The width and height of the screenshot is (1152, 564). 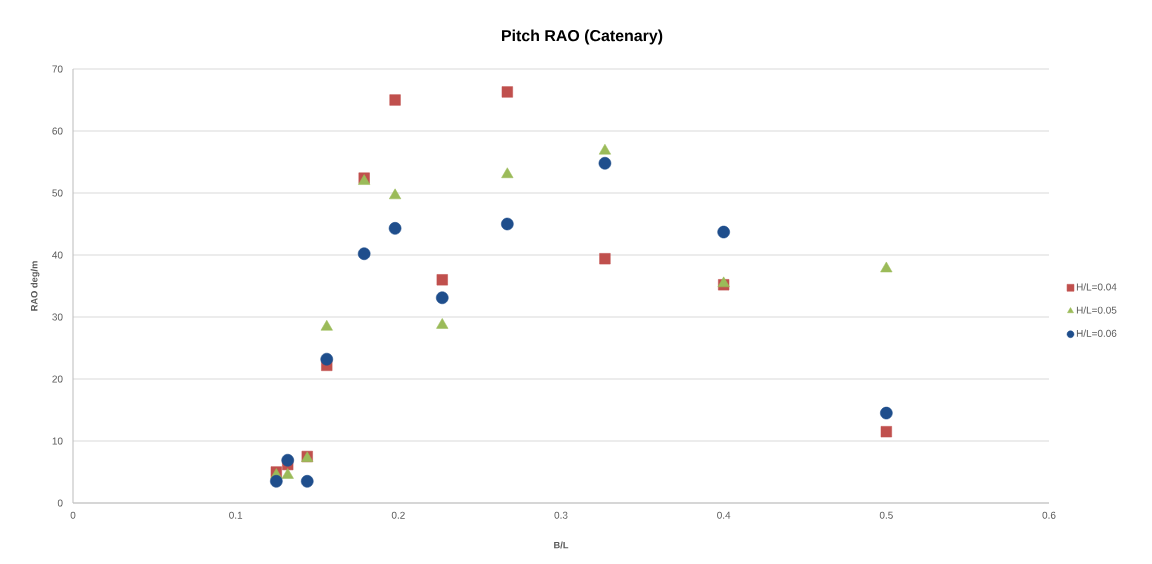 I want to click on x-tick-label: 0.3, so click(x=561, y=515).